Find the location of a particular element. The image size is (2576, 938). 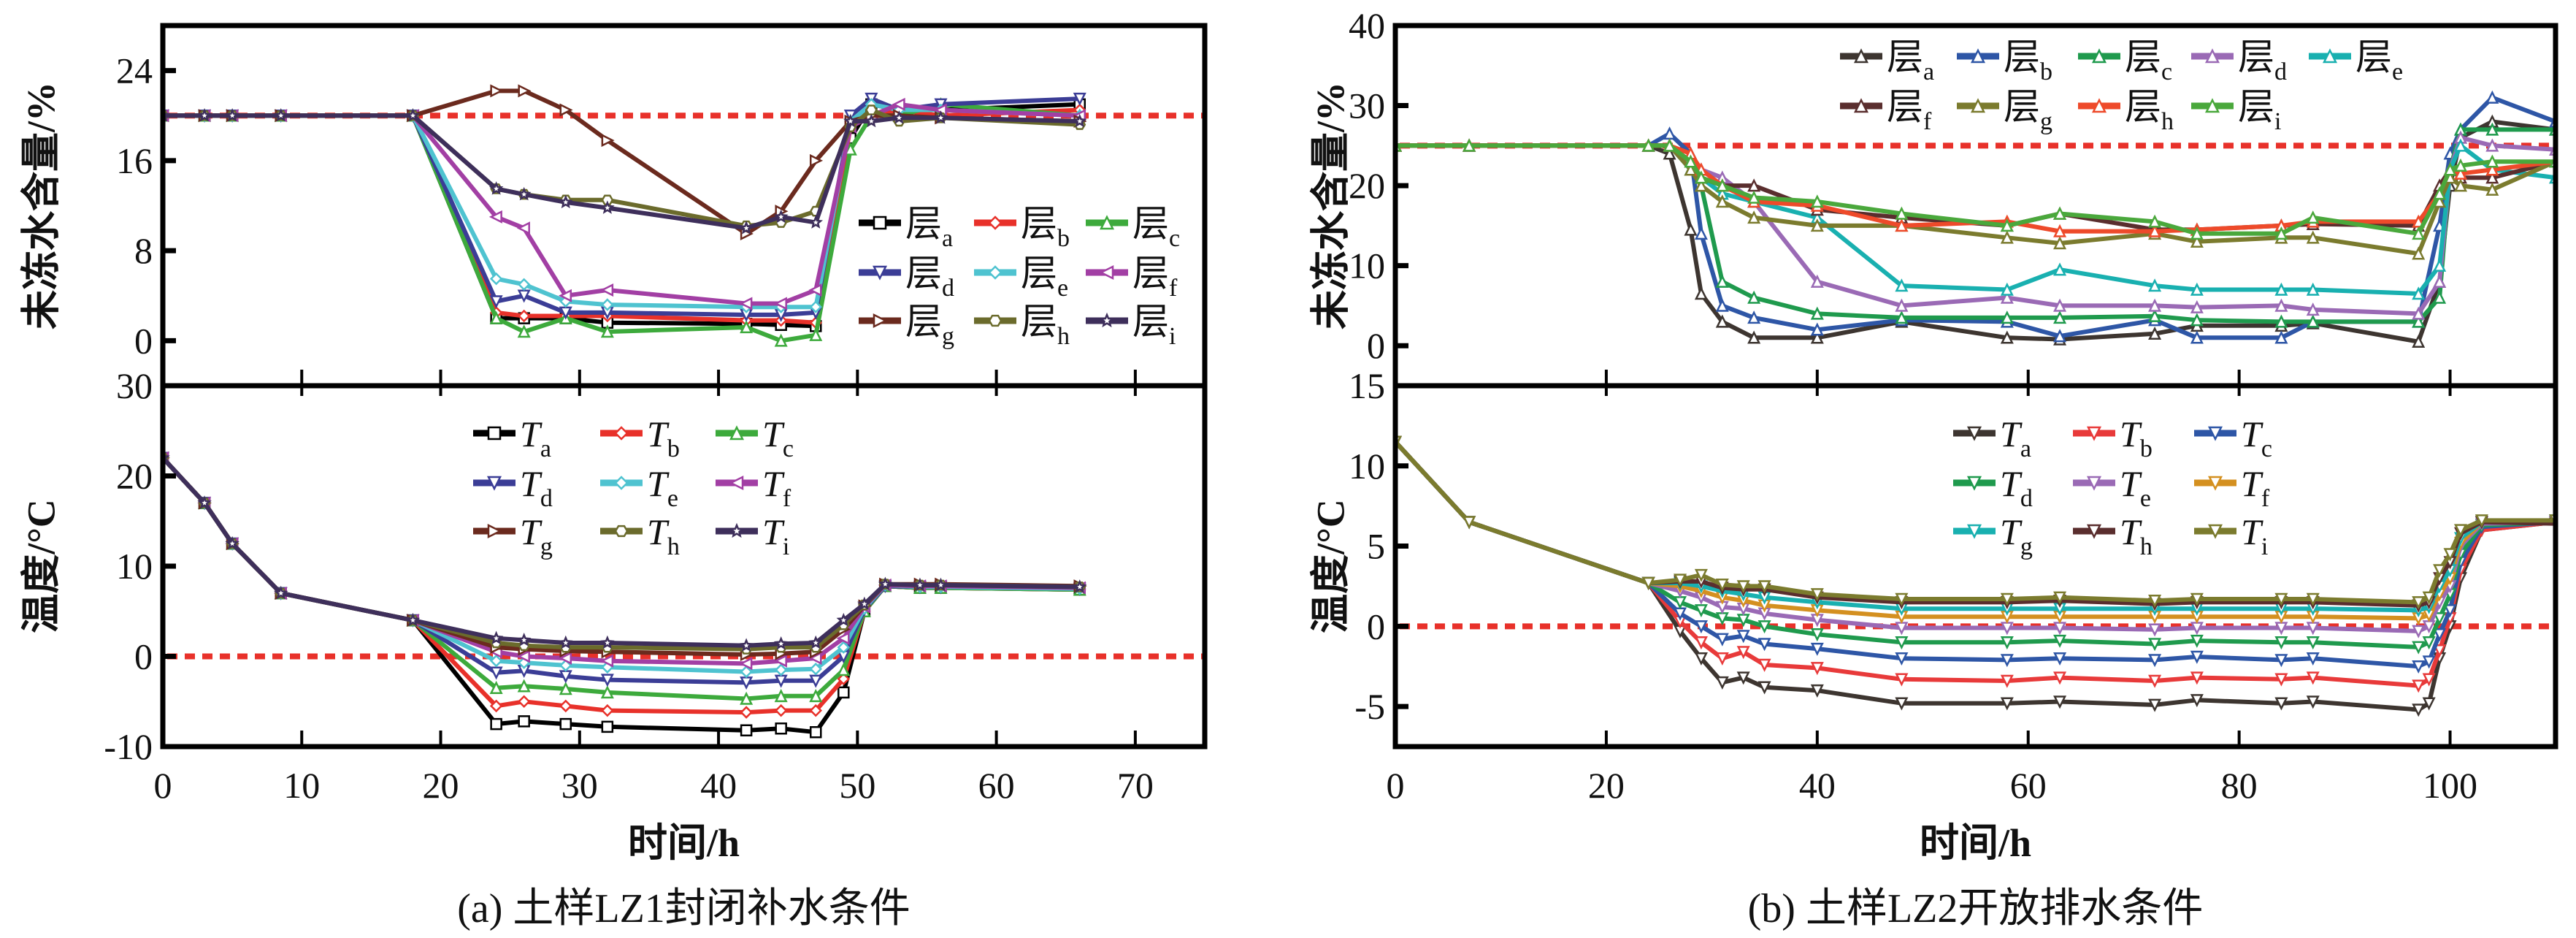

legend-item-g: 层g is located at coordinates (906, 326).